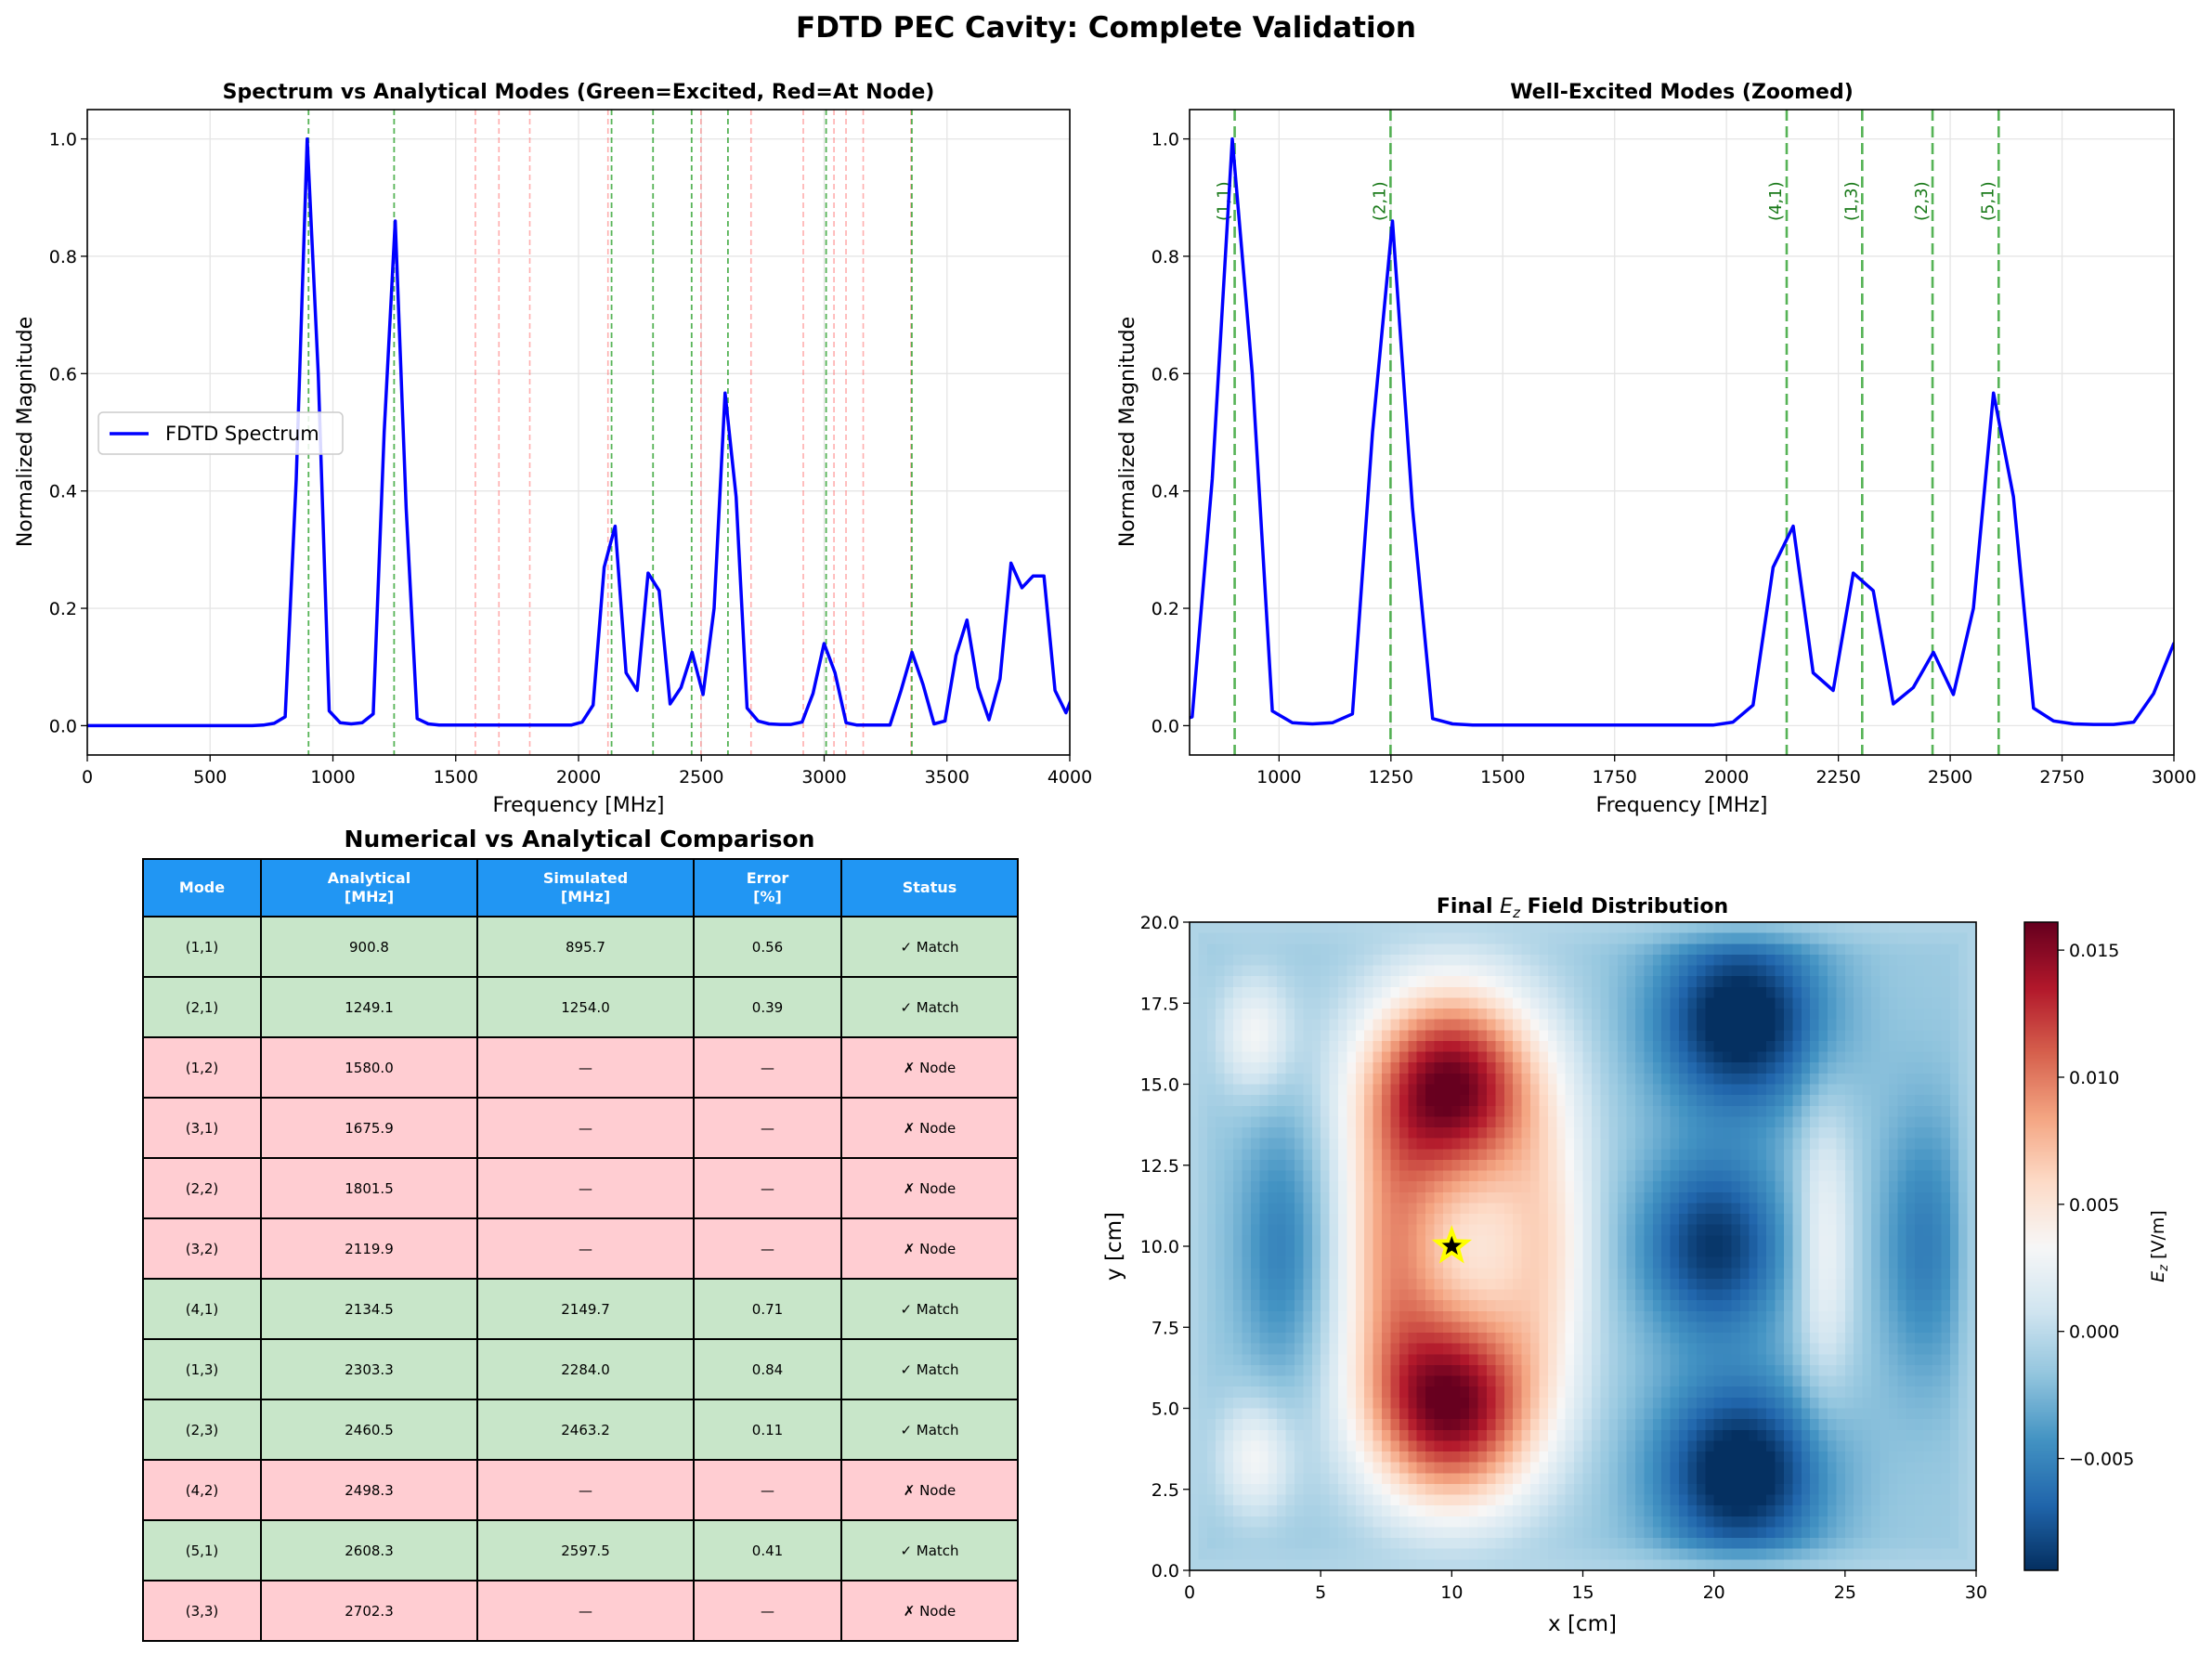 The height and width of the screenshot is (1679, 2212). I want to click on colorbar-tick-label: −0.005, so click(2101, 1460).